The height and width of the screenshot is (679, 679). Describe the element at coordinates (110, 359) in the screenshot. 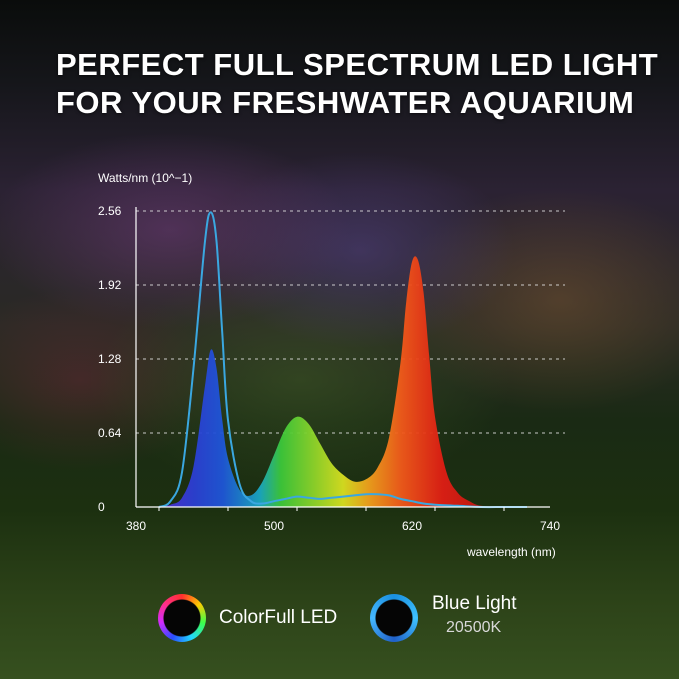

I see `y-tick-label: 1.28` at that location.